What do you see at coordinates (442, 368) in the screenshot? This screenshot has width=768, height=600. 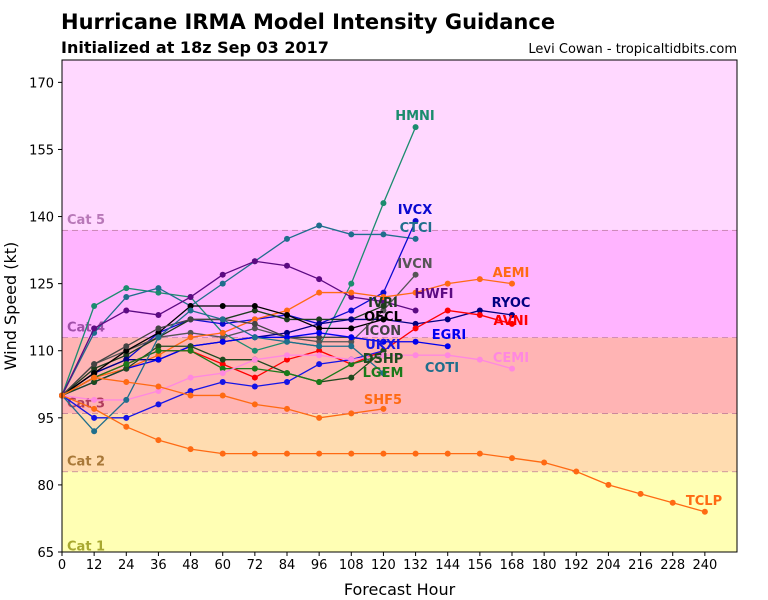 I see `series-label: COTI` at bounding box center [442, 368].